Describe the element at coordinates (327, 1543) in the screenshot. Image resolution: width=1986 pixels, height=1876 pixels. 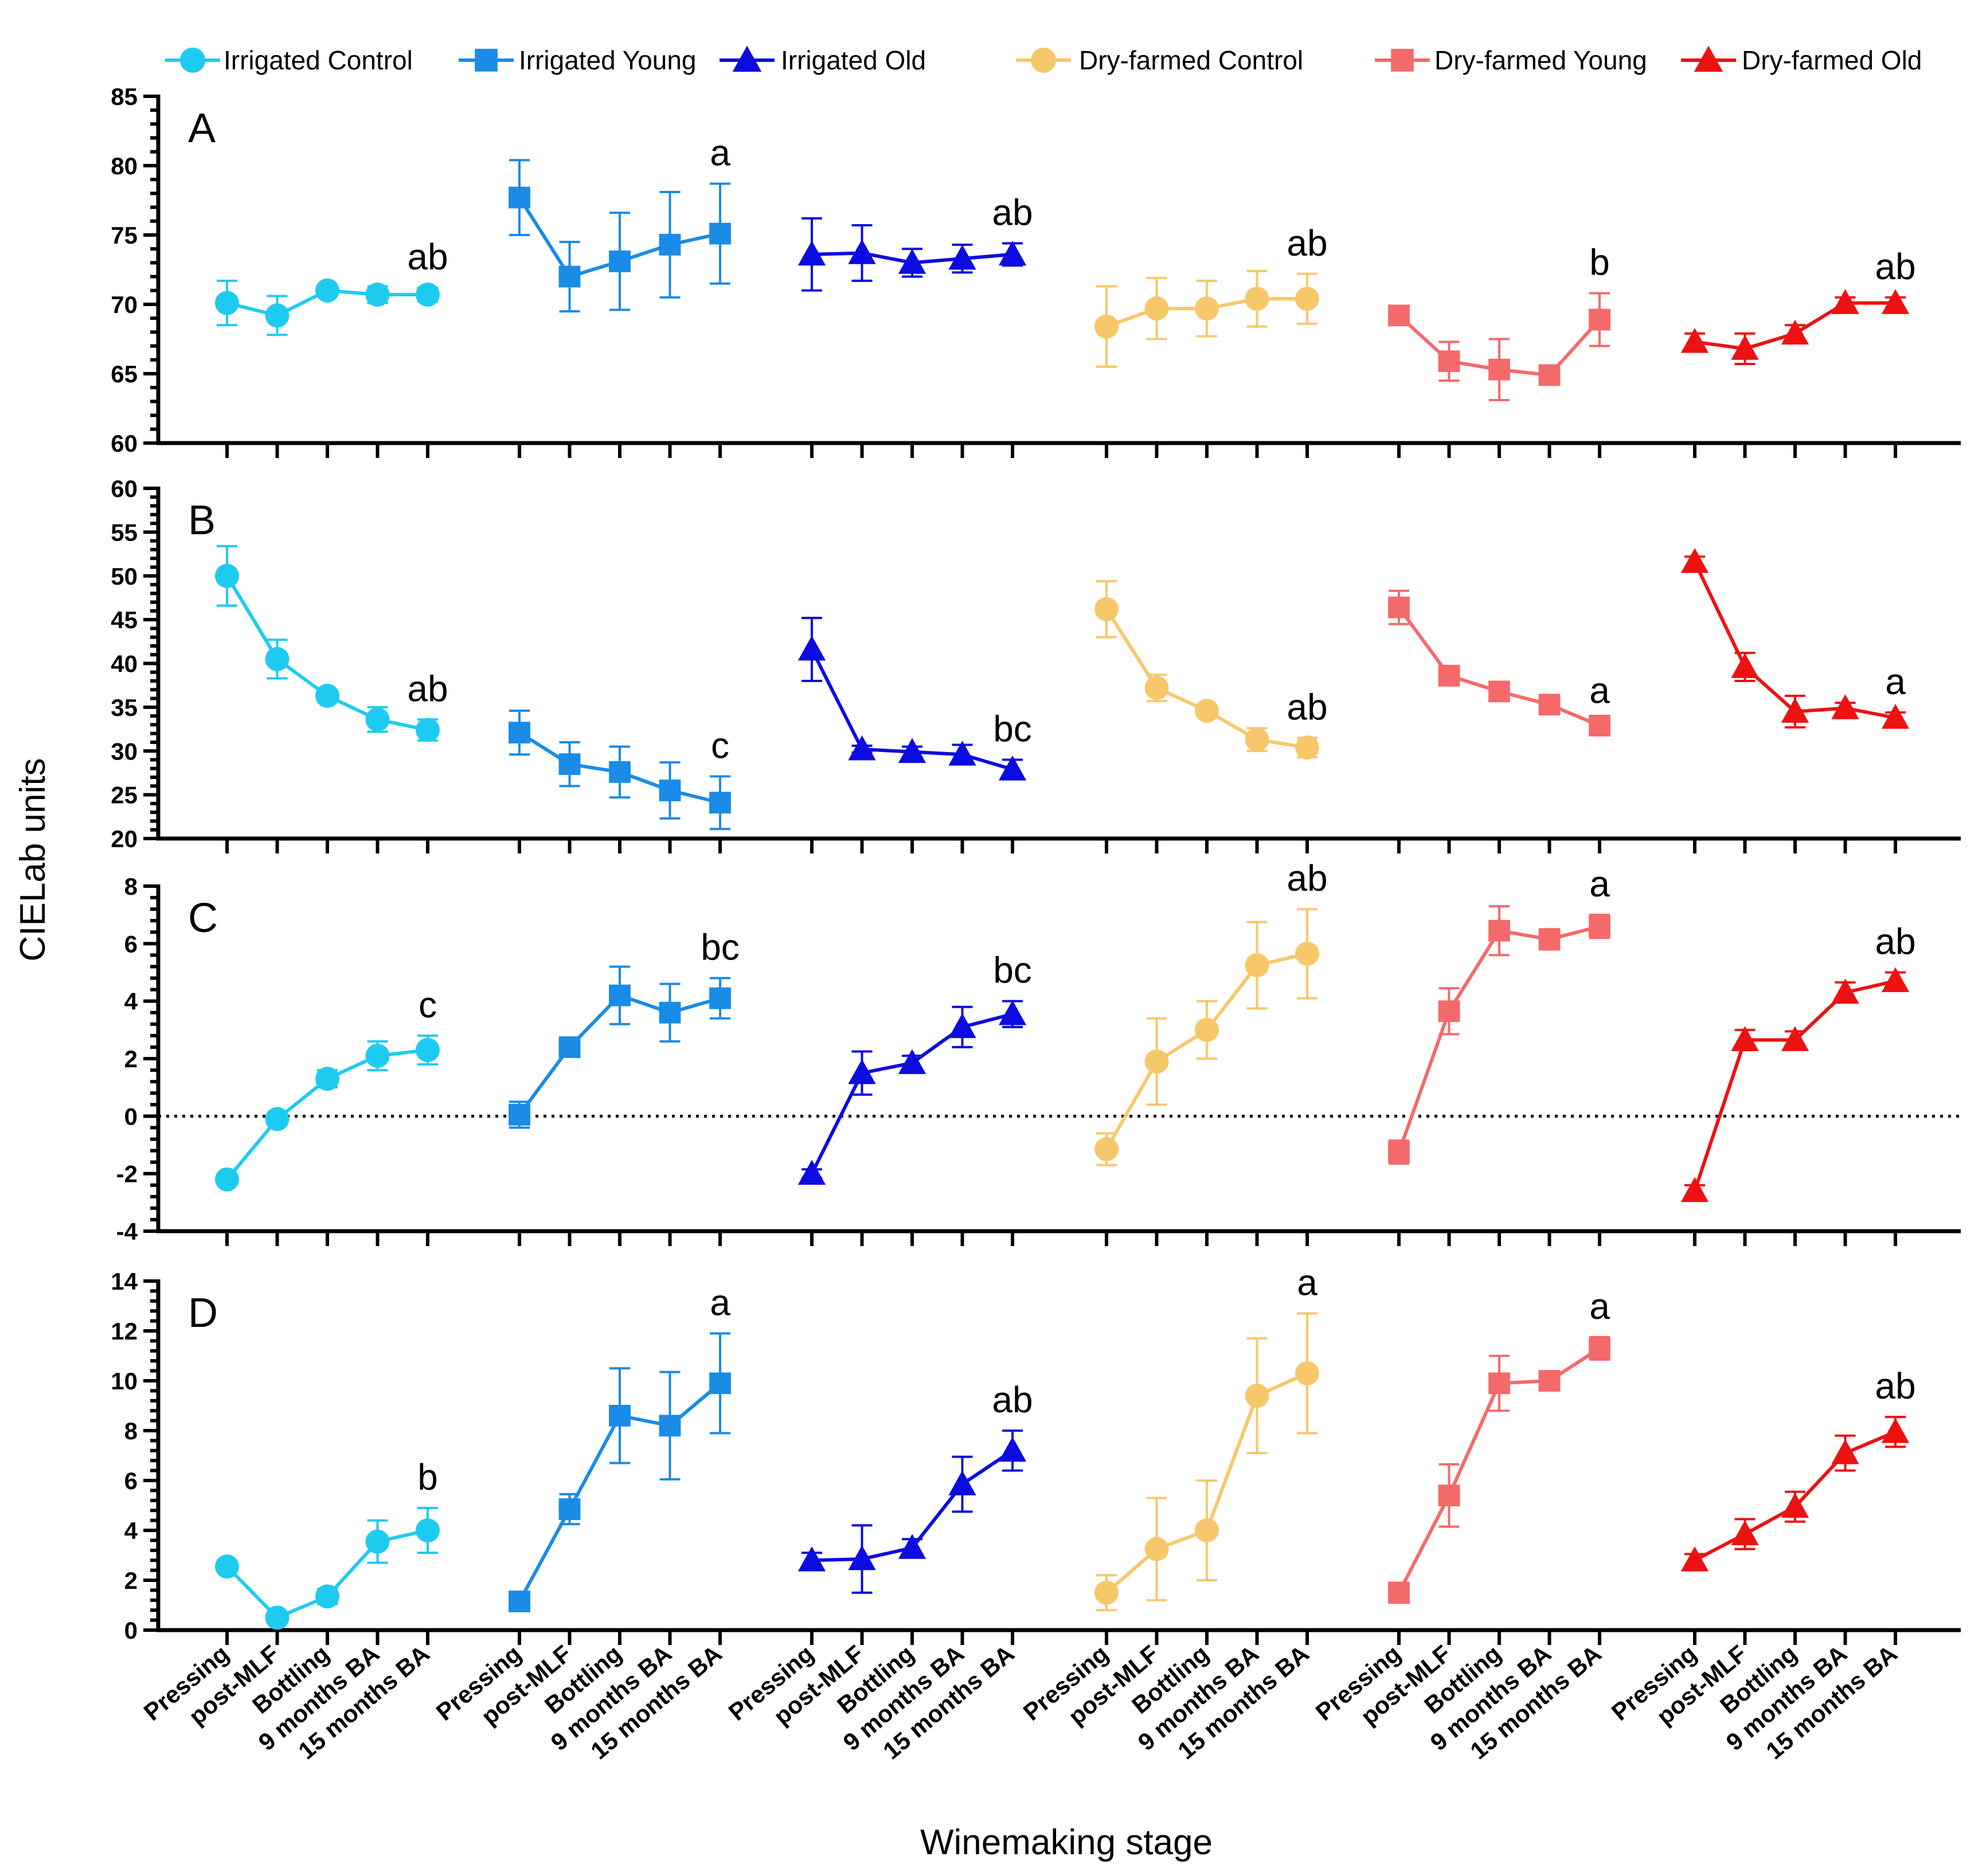
I see `series-irrigated-control: b` at that location.